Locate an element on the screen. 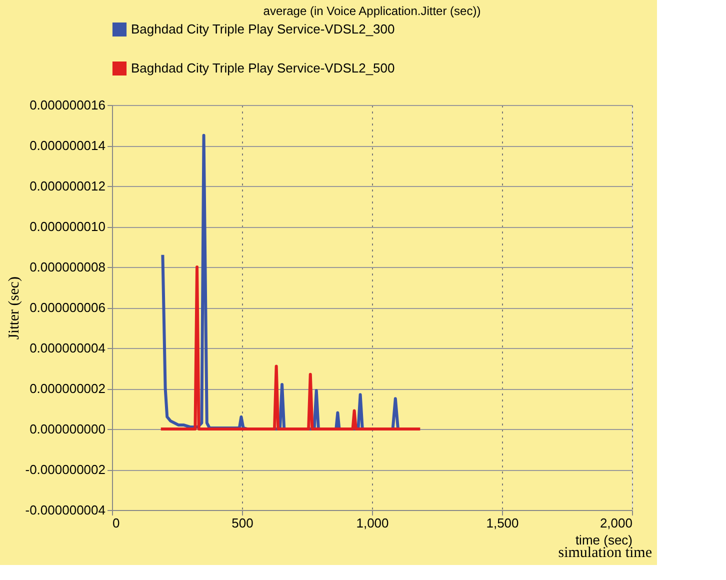  x-tick-label: 1,000 is located at coordinates (372, 523).